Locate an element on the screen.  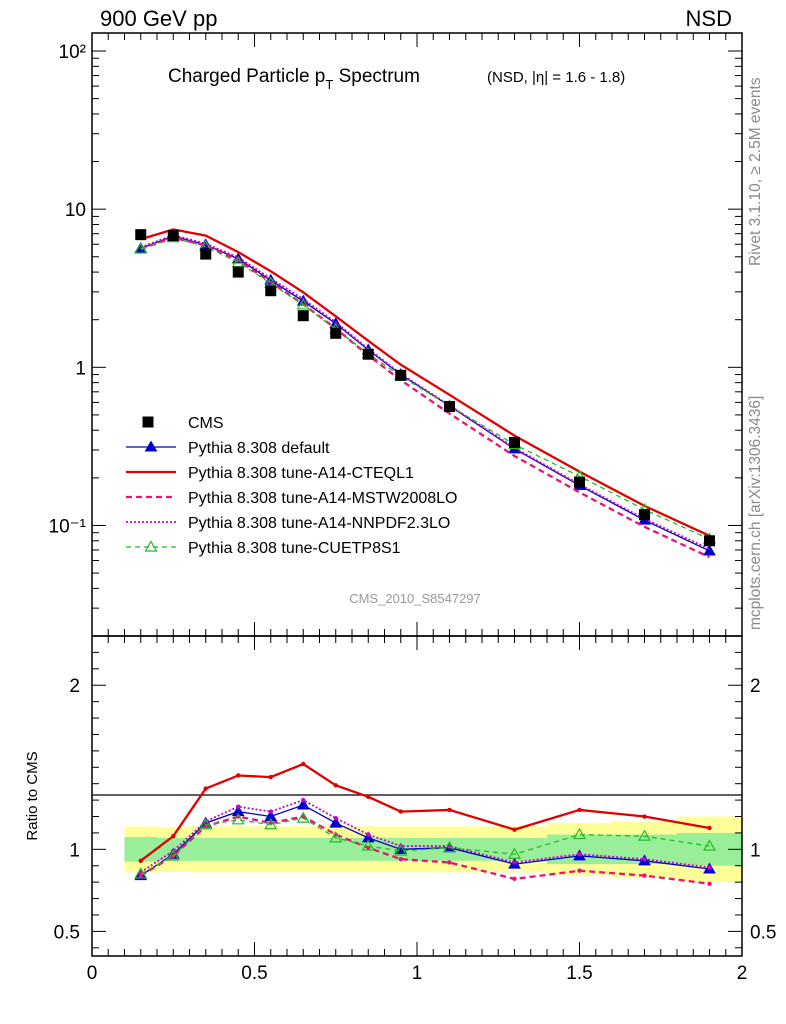
legend-label-cteql1: Pythia 8.308 tune-A14-CTEQL1 is located at coordinates (301, 473).